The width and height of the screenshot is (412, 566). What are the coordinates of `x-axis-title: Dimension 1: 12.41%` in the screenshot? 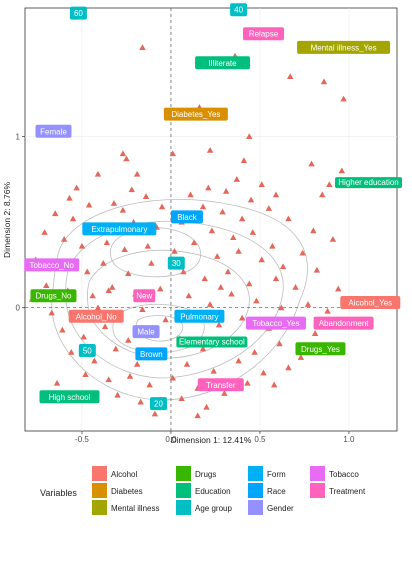 It's located at (211, 440).